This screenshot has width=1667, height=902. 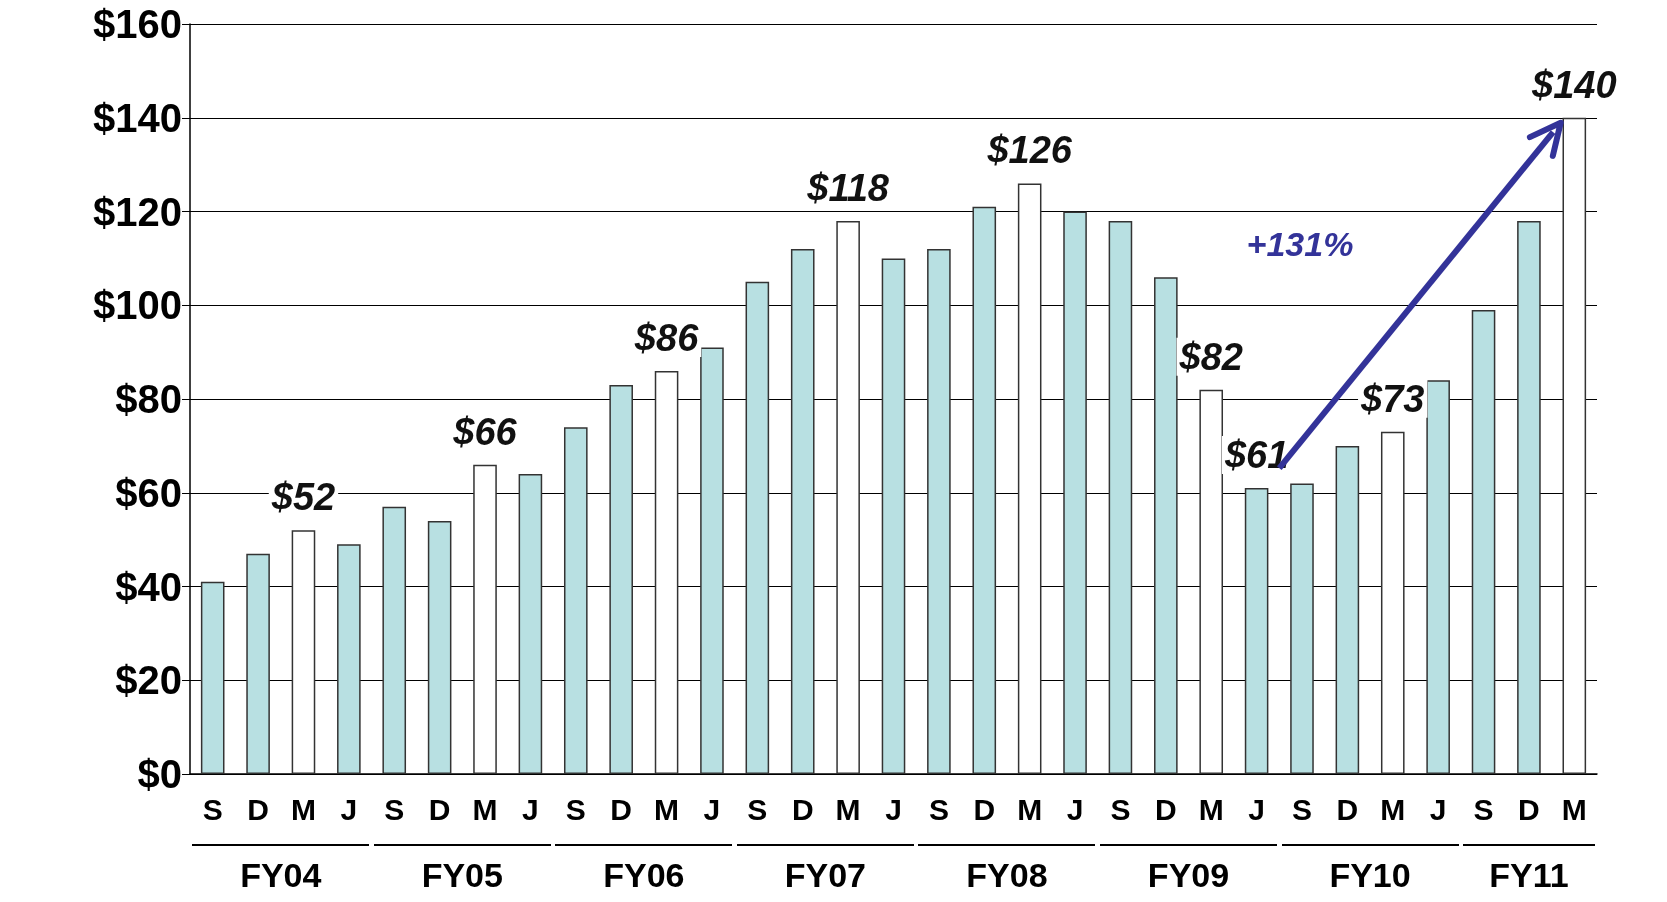 What do you see at coordinates (137, 211) in the screenshot?
I see `y-tick-label: $120` at bounding box center [137, 211].